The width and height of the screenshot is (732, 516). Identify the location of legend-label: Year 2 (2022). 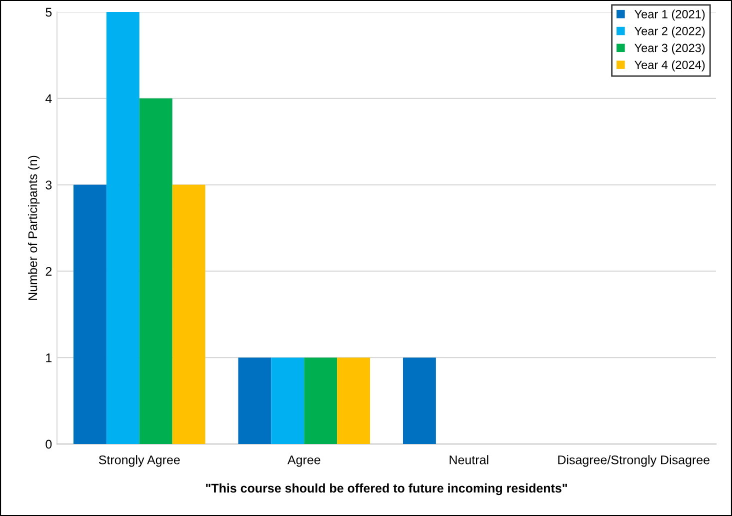
(669, 32).